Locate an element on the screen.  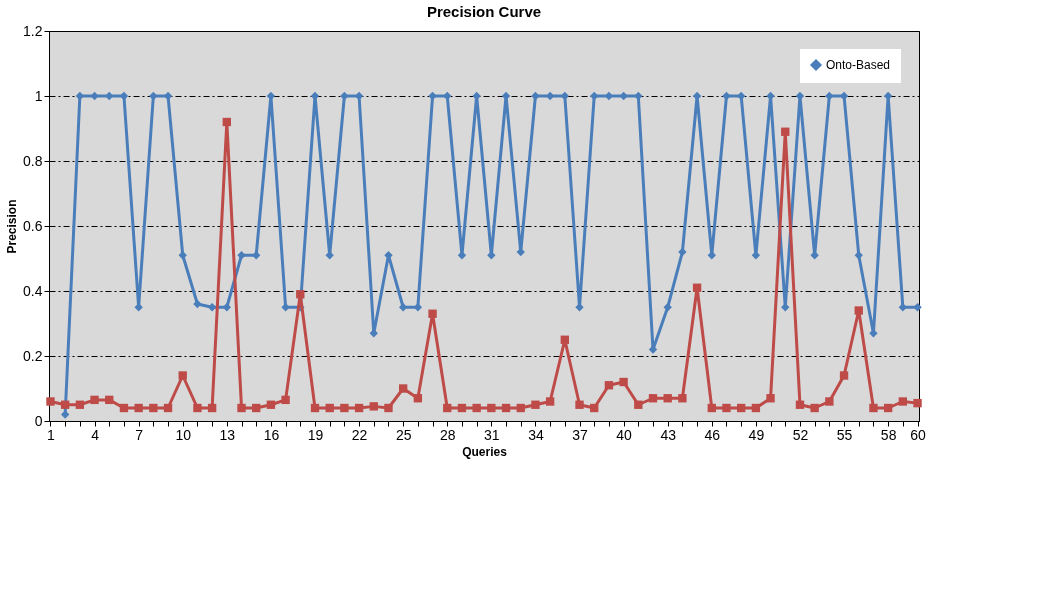
x-tick-label: 40 is located at coordinates (624, 434).